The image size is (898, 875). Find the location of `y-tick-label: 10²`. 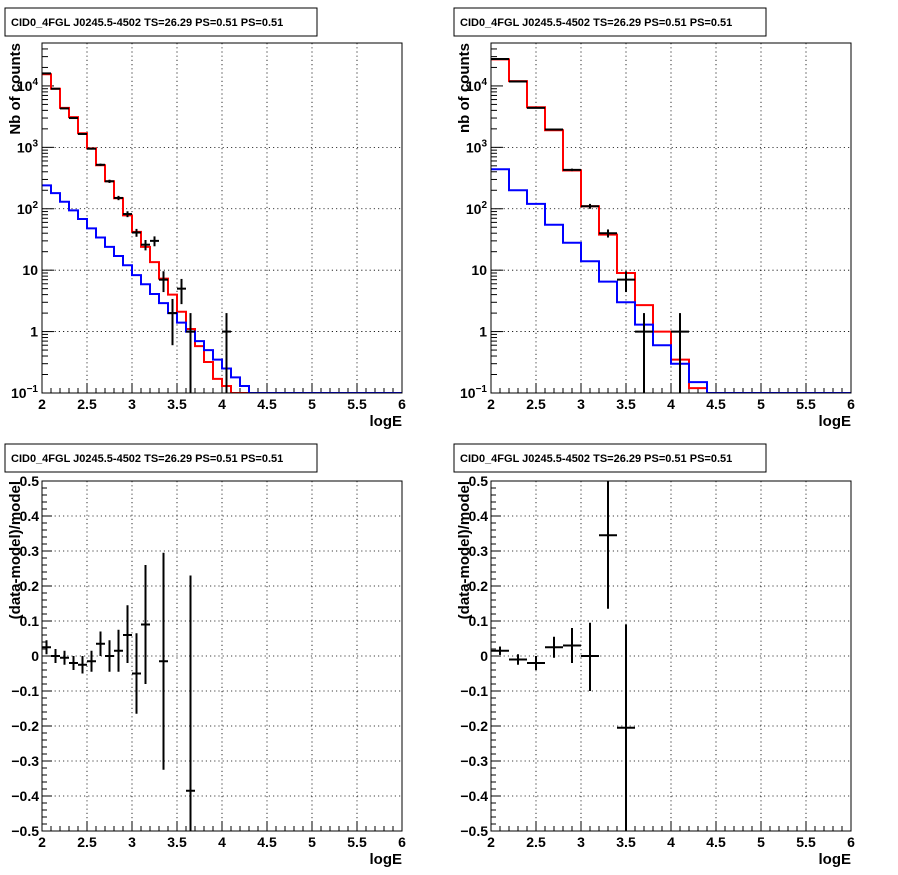

y-tick-label: 10² is located at coordinates (28, 208).